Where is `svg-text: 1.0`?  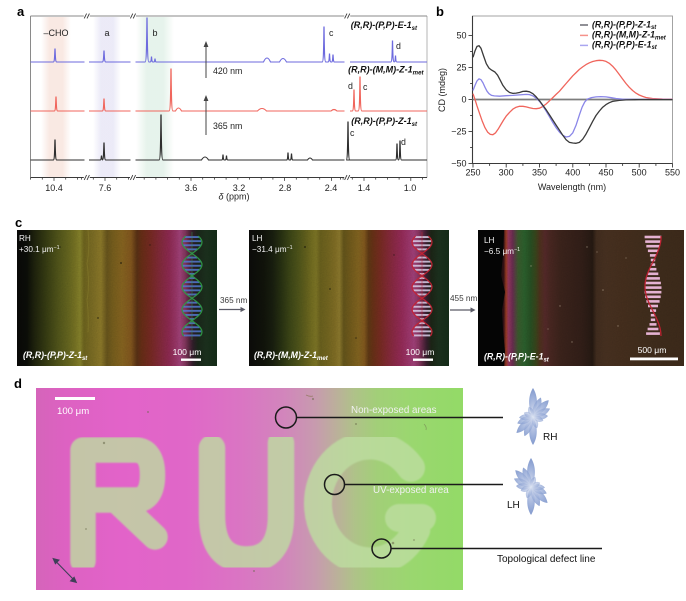 svg-text: 1.0 is located at coordinates (410, 188).